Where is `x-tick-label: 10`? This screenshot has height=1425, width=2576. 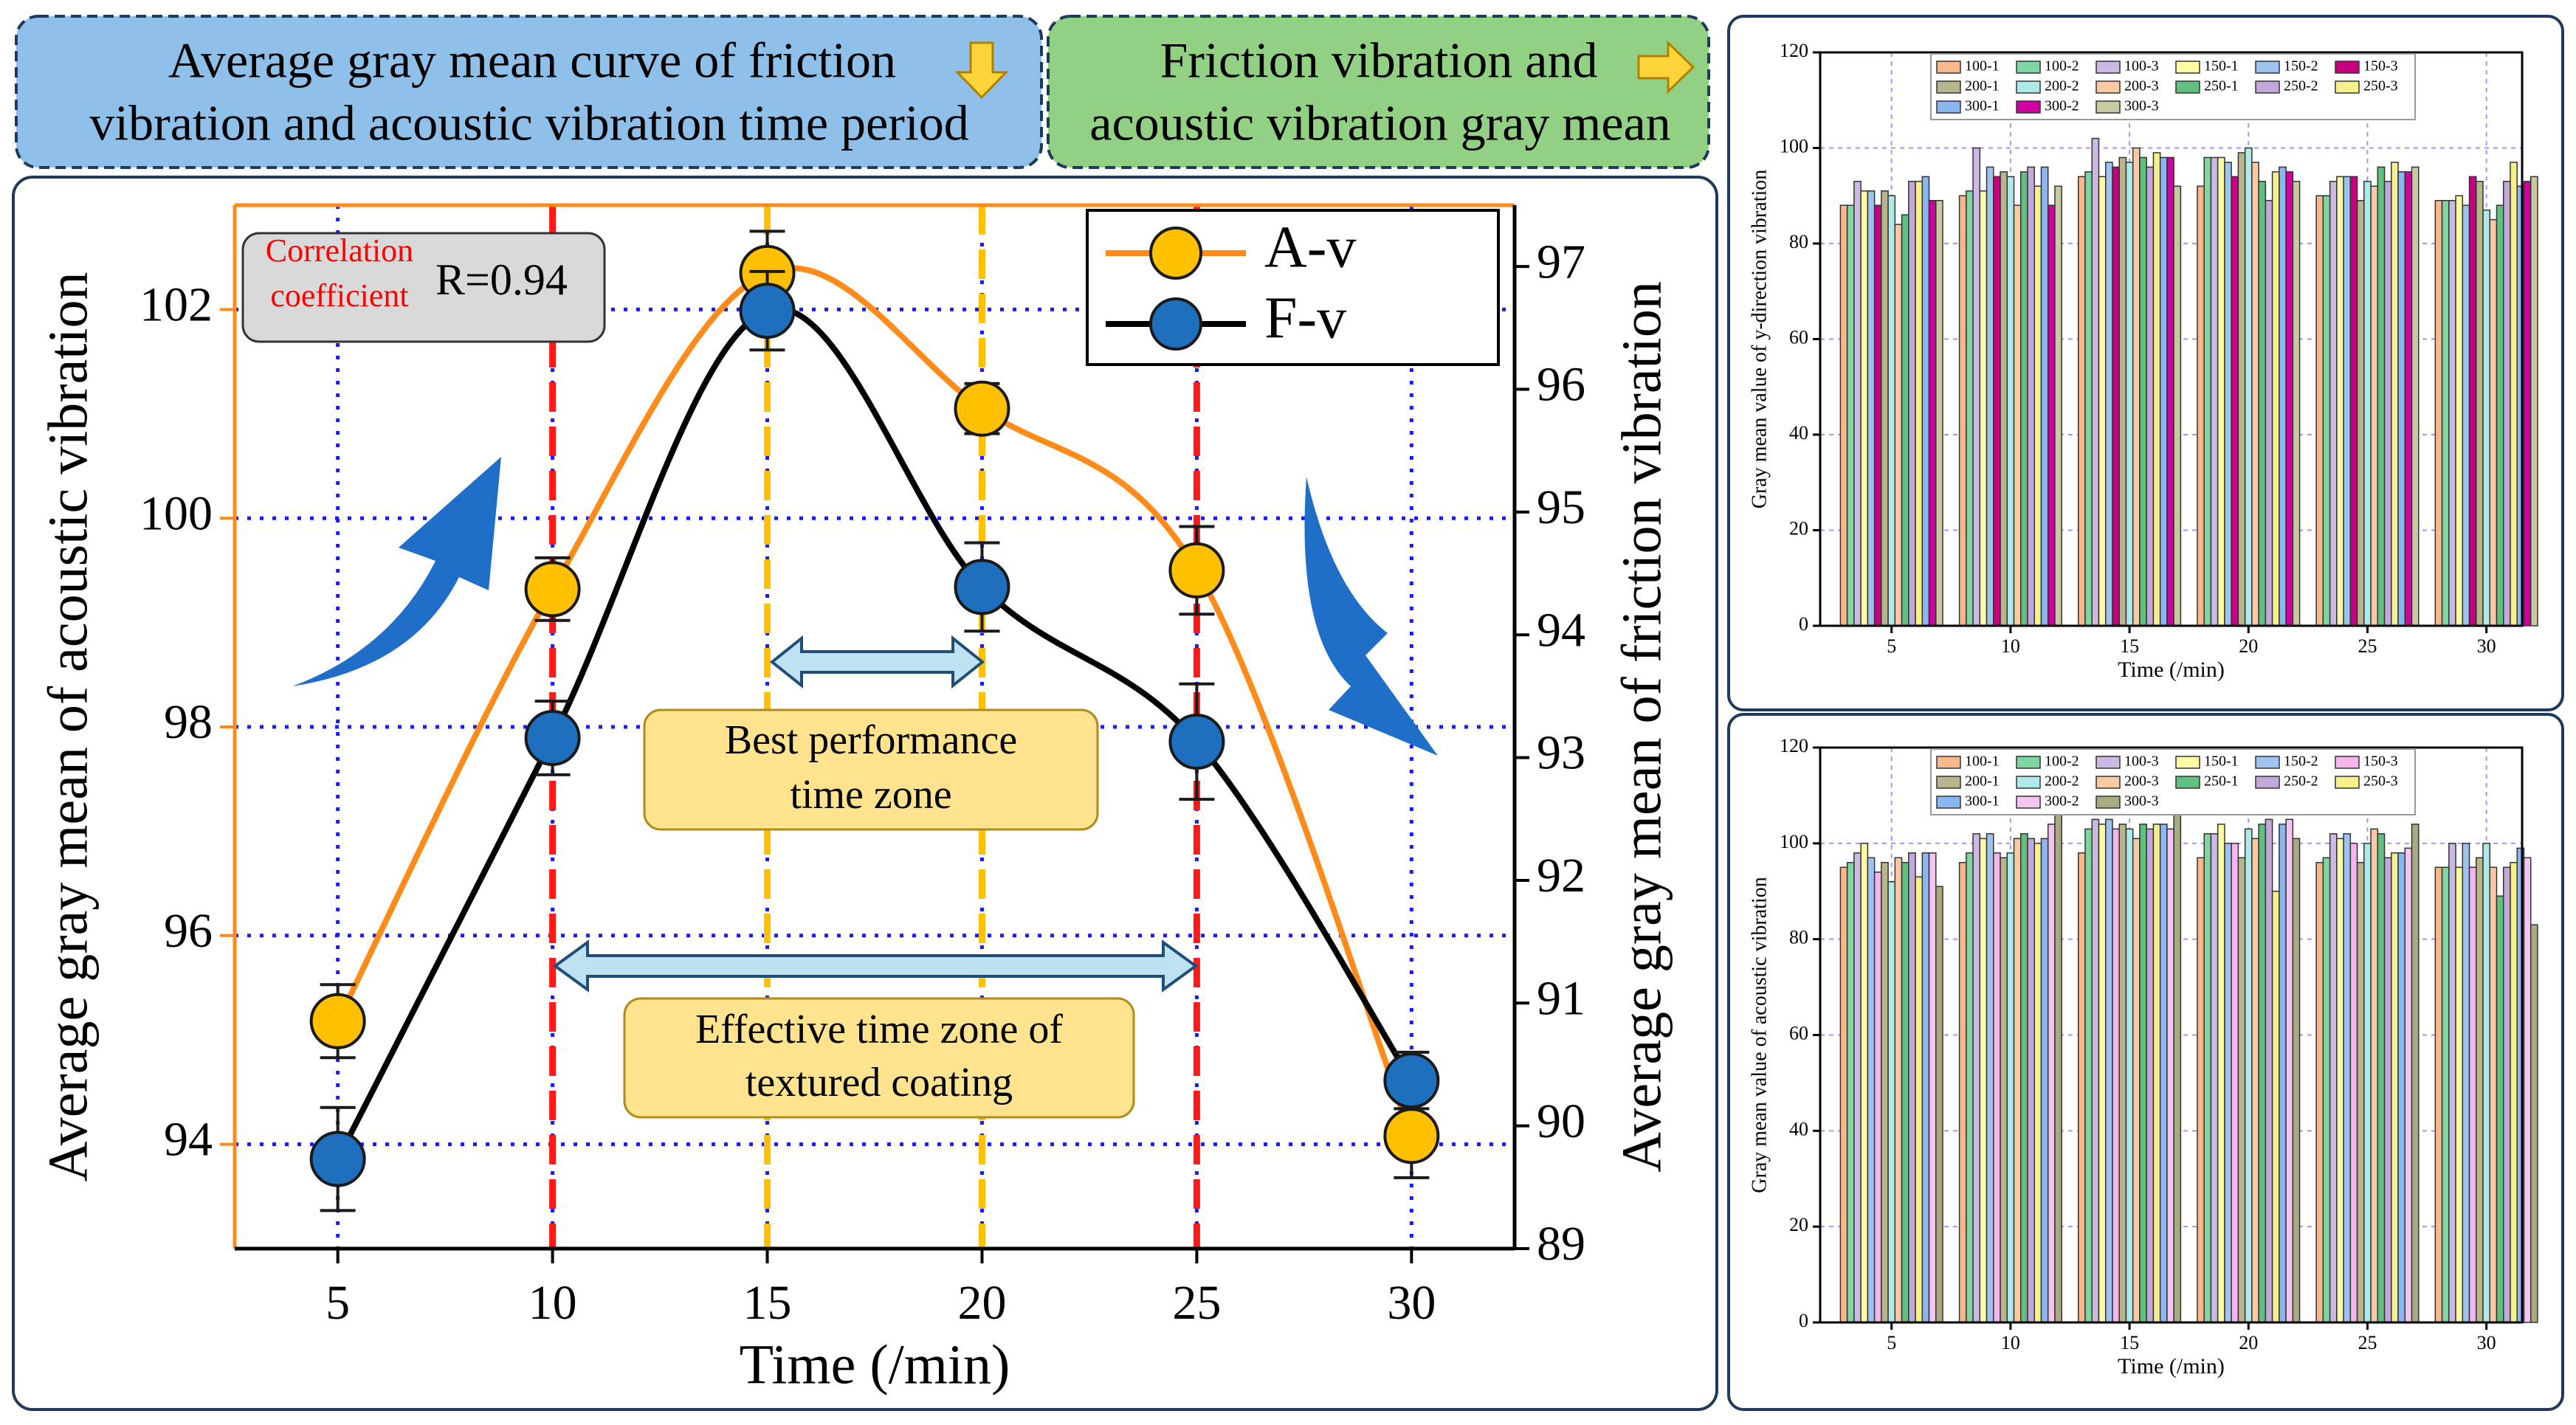
x-tick-label: 10 is located at coordinates (2011, 646).